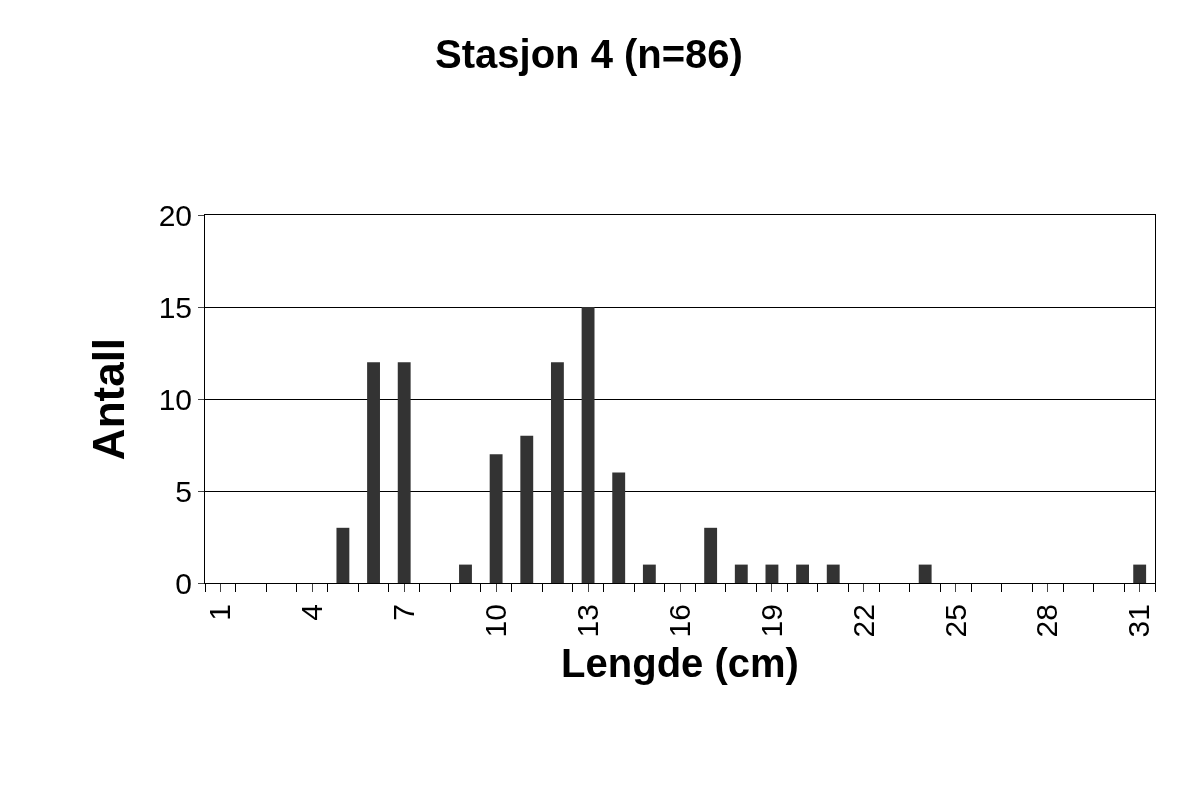 The image size is (1178, 805). Describe the element at coordinates (1047, 621) in the screenshot. I see `x-tick-label: 28` at that location.